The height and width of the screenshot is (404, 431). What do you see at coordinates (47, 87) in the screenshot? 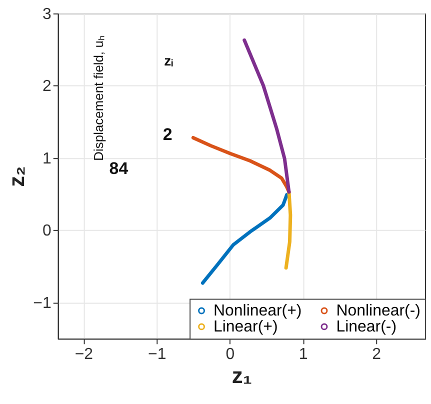
I see `y-tick-label: 2` at bounding box center [47, 87].